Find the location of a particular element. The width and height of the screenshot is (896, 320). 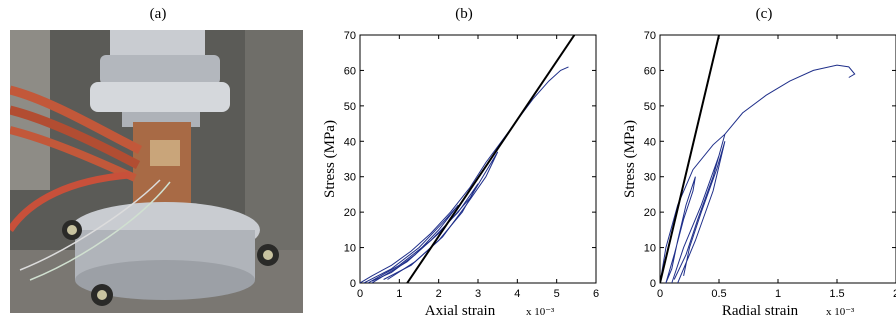

x-tick-label: 1.5 is located at coordinates (836, 294).